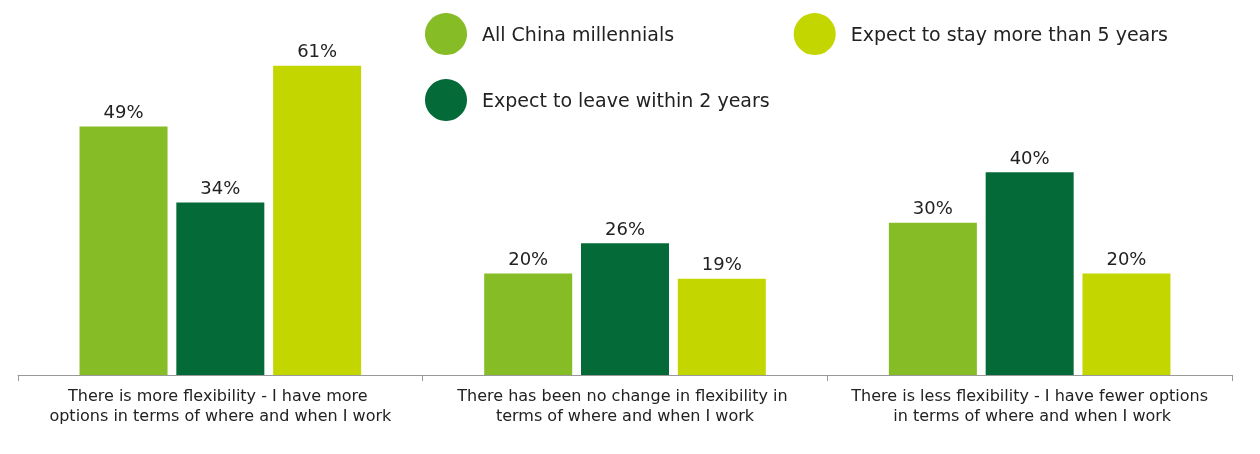 The width and height of the screenshot is (1260, 454). I want to click on data-label: 26%, so click(625, 228).